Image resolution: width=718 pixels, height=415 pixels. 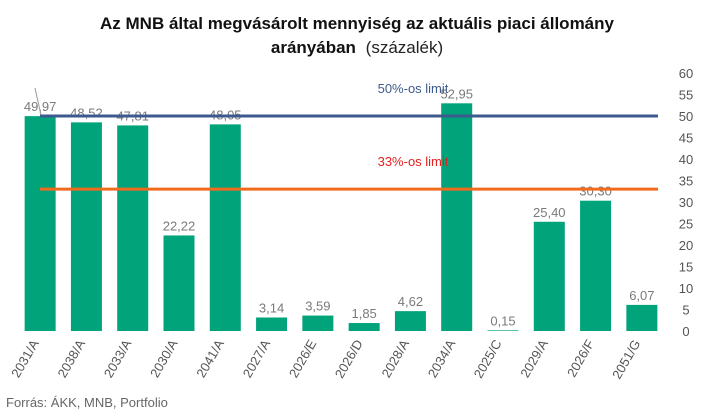 I want to click on bar-value-label: 6,07, so click(x=641, y=295).